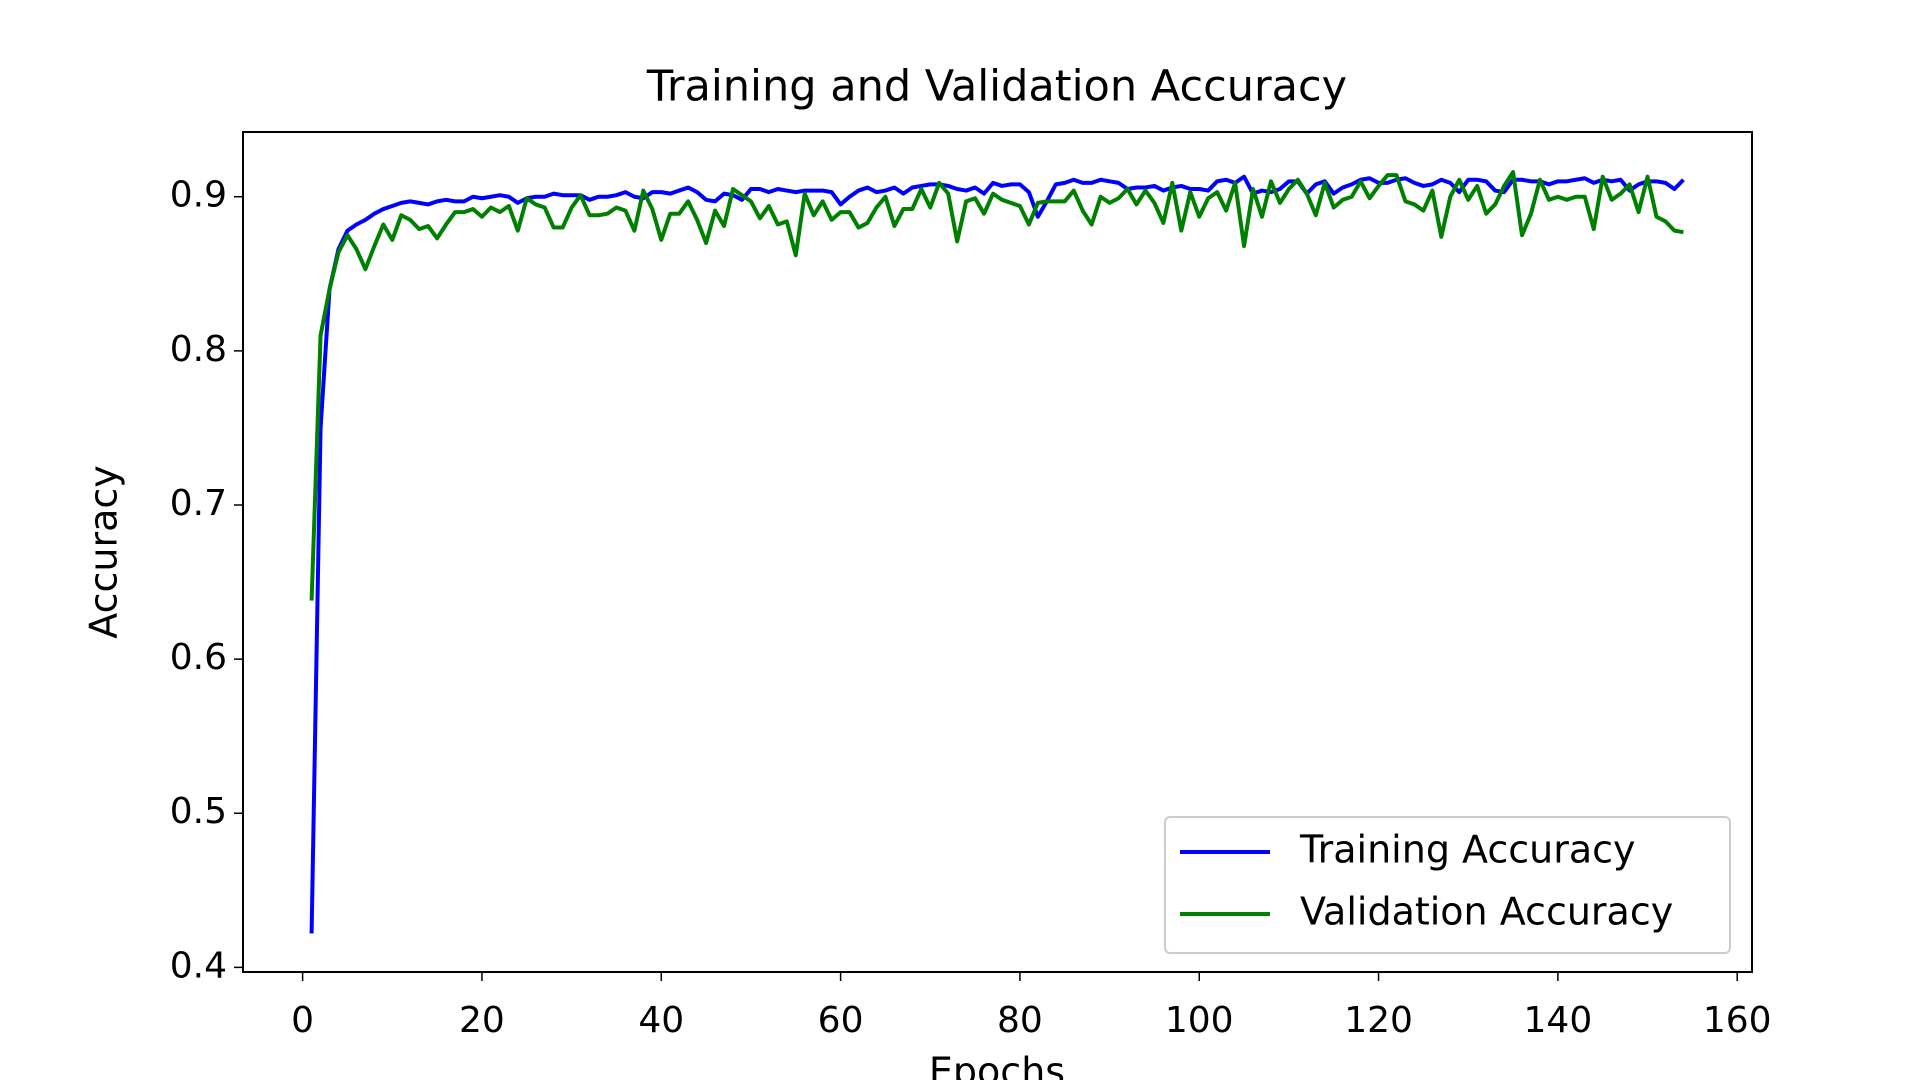 The image size is (1920, 1080). I want to click on y-tick-label: 0.6, so click(198, 657).